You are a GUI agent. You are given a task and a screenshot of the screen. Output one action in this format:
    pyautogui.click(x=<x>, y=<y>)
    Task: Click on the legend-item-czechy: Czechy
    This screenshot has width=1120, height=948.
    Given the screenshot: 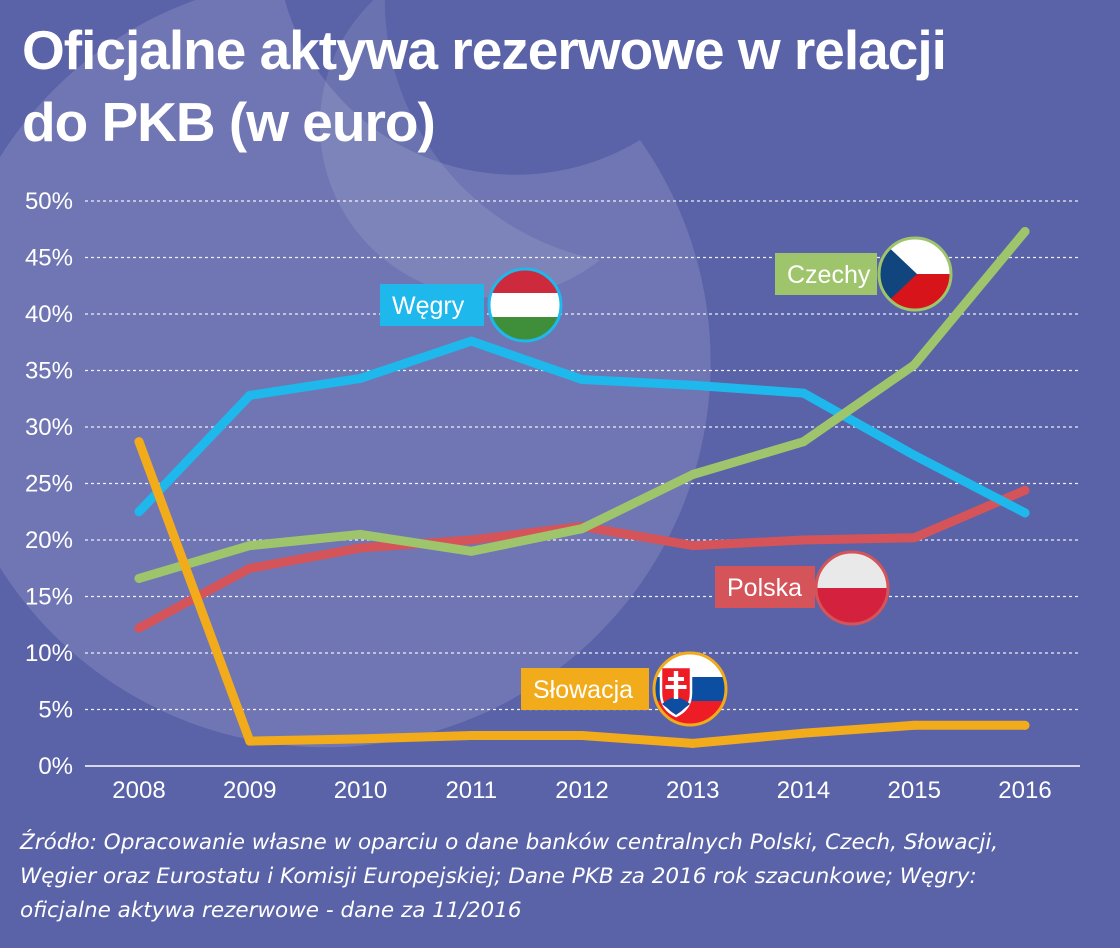 What is the action you would take?
    pyautogui.click(x=864, y=274)
    